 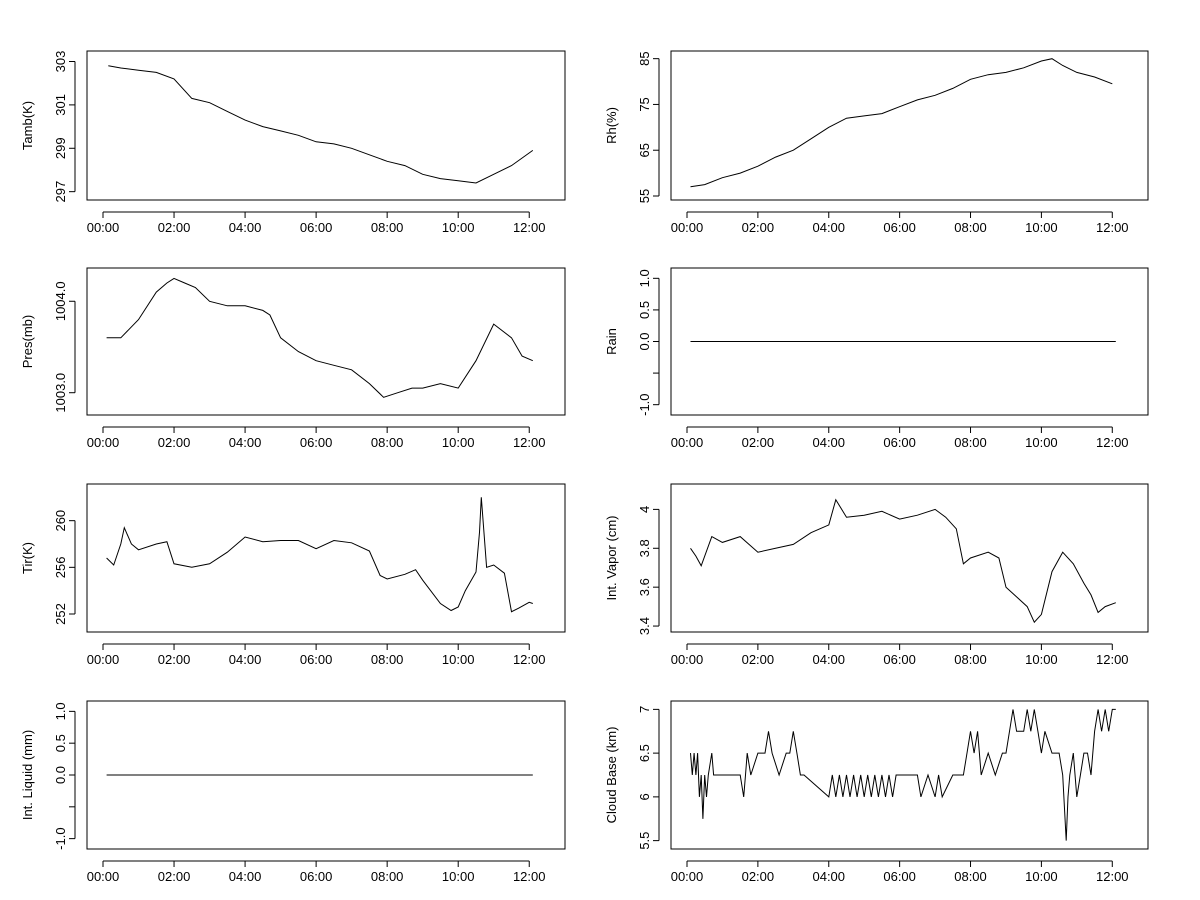 What do you see at coordinates (611, 341) in the screenshot?
I see `y-axis-label: Rain` at bounding box center [611, 341].